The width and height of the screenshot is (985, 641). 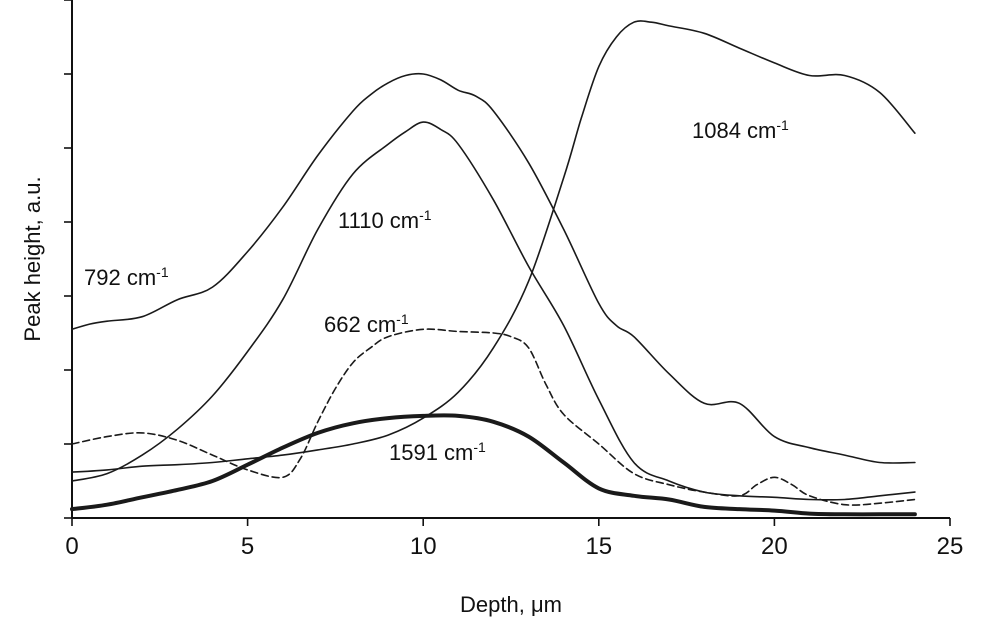 What do you see at coordinates (366, 324) in the screenshot?
I see `label-662: 662 cm-1` at bounding box center [366, 324].